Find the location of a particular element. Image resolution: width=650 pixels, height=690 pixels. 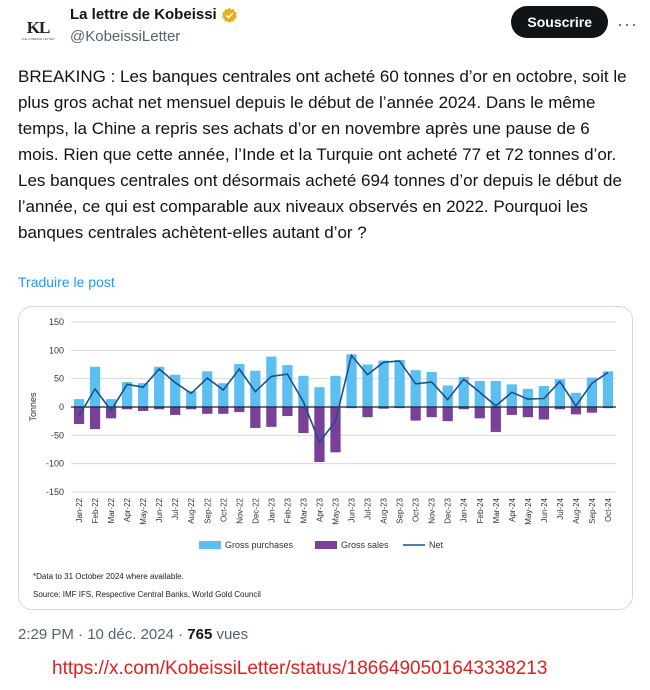

views-label: vues is located at coordinates (230, 634).